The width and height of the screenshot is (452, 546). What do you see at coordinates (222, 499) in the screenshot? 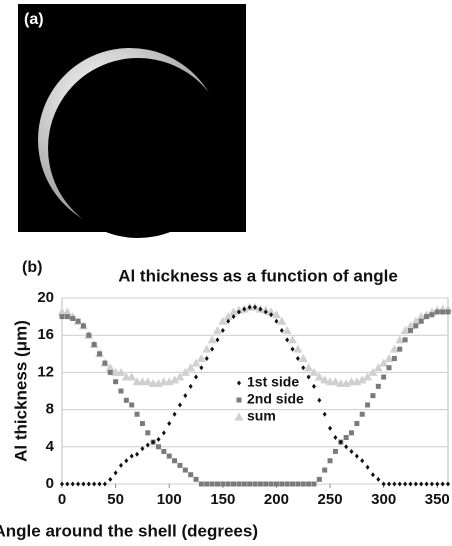
I see `x-tick-label: 150` at bounding box center [222, 499].